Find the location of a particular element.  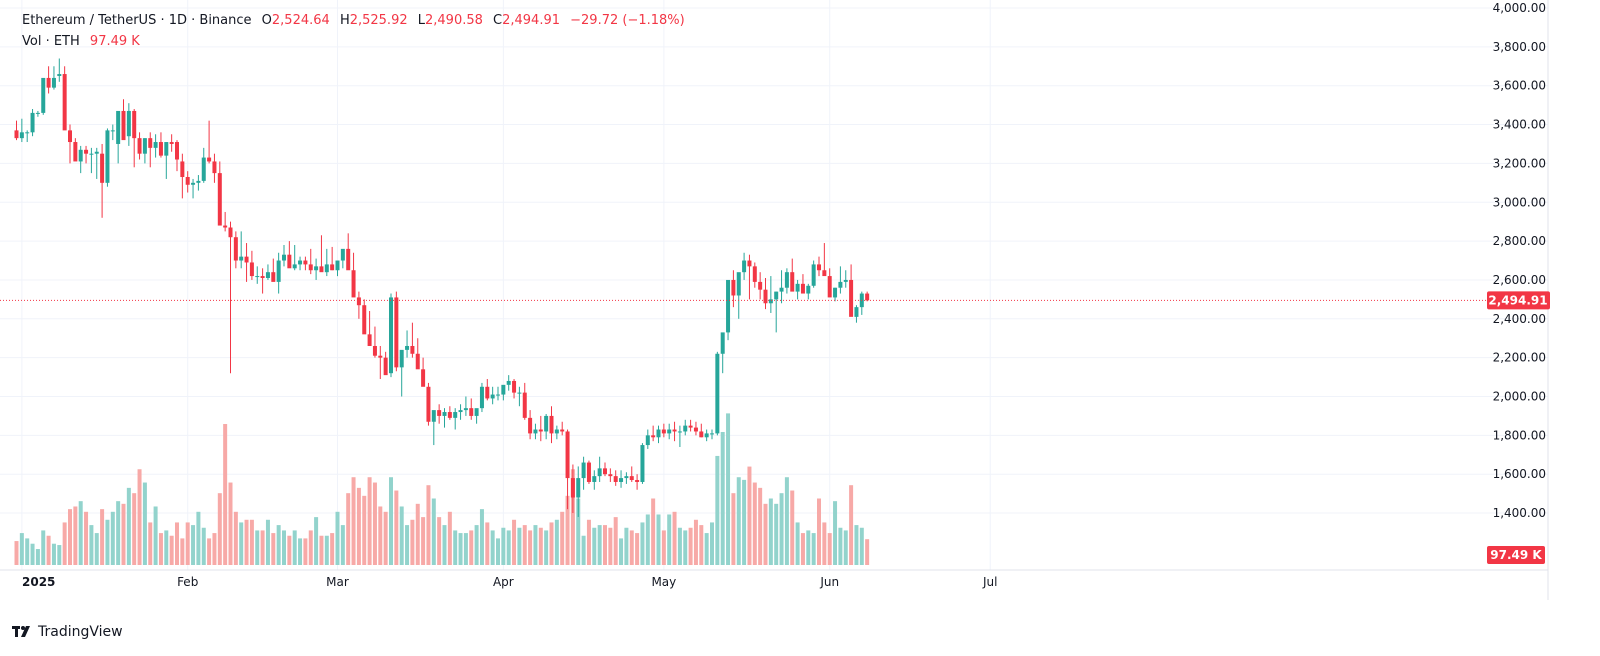

volume-badge is located at coordinates (1516, 555).